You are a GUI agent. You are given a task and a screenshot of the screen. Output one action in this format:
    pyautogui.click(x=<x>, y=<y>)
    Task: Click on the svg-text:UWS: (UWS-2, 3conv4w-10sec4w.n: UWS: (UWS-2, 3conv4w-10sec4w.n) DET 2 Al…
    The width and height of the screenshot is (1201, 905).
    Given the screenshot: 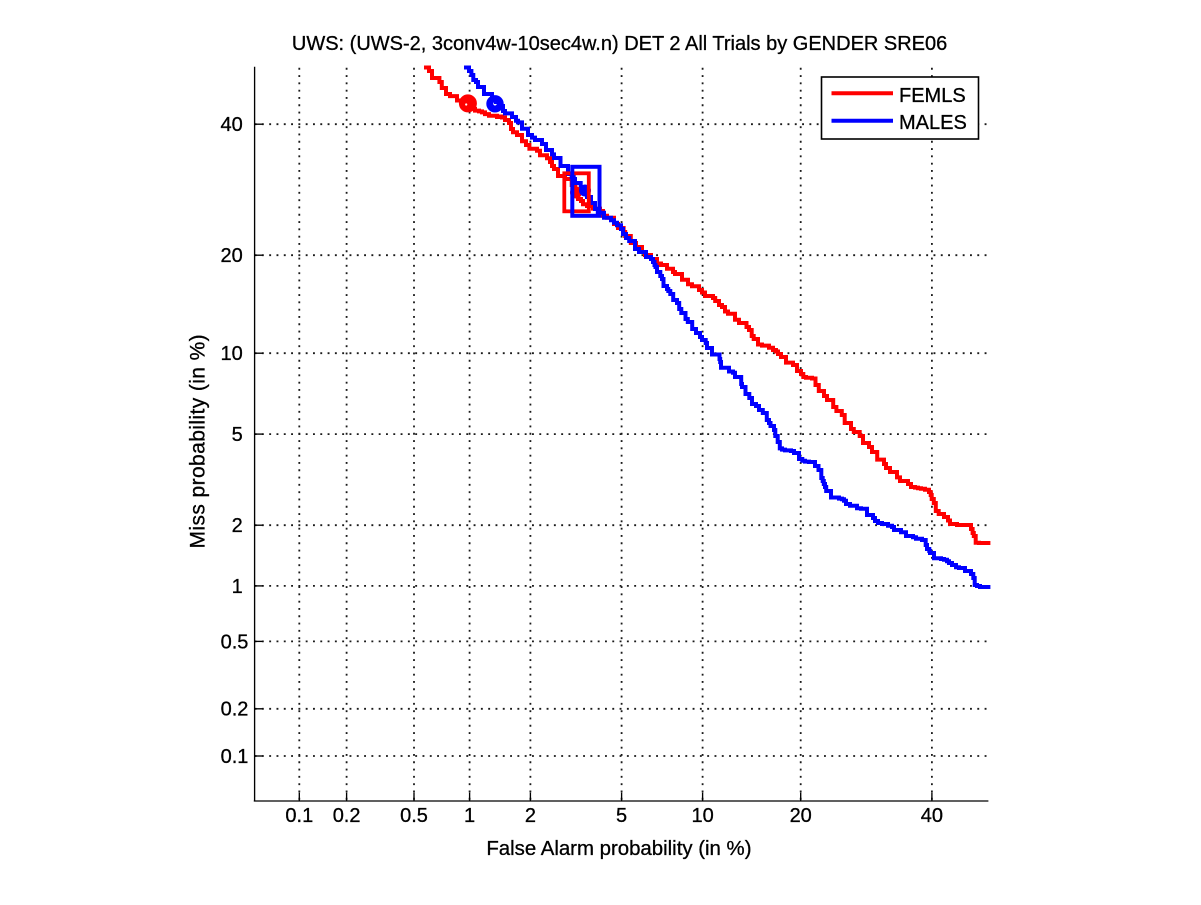 What is the action you would take?
    pyautogui.click(x=619, y=44)
    